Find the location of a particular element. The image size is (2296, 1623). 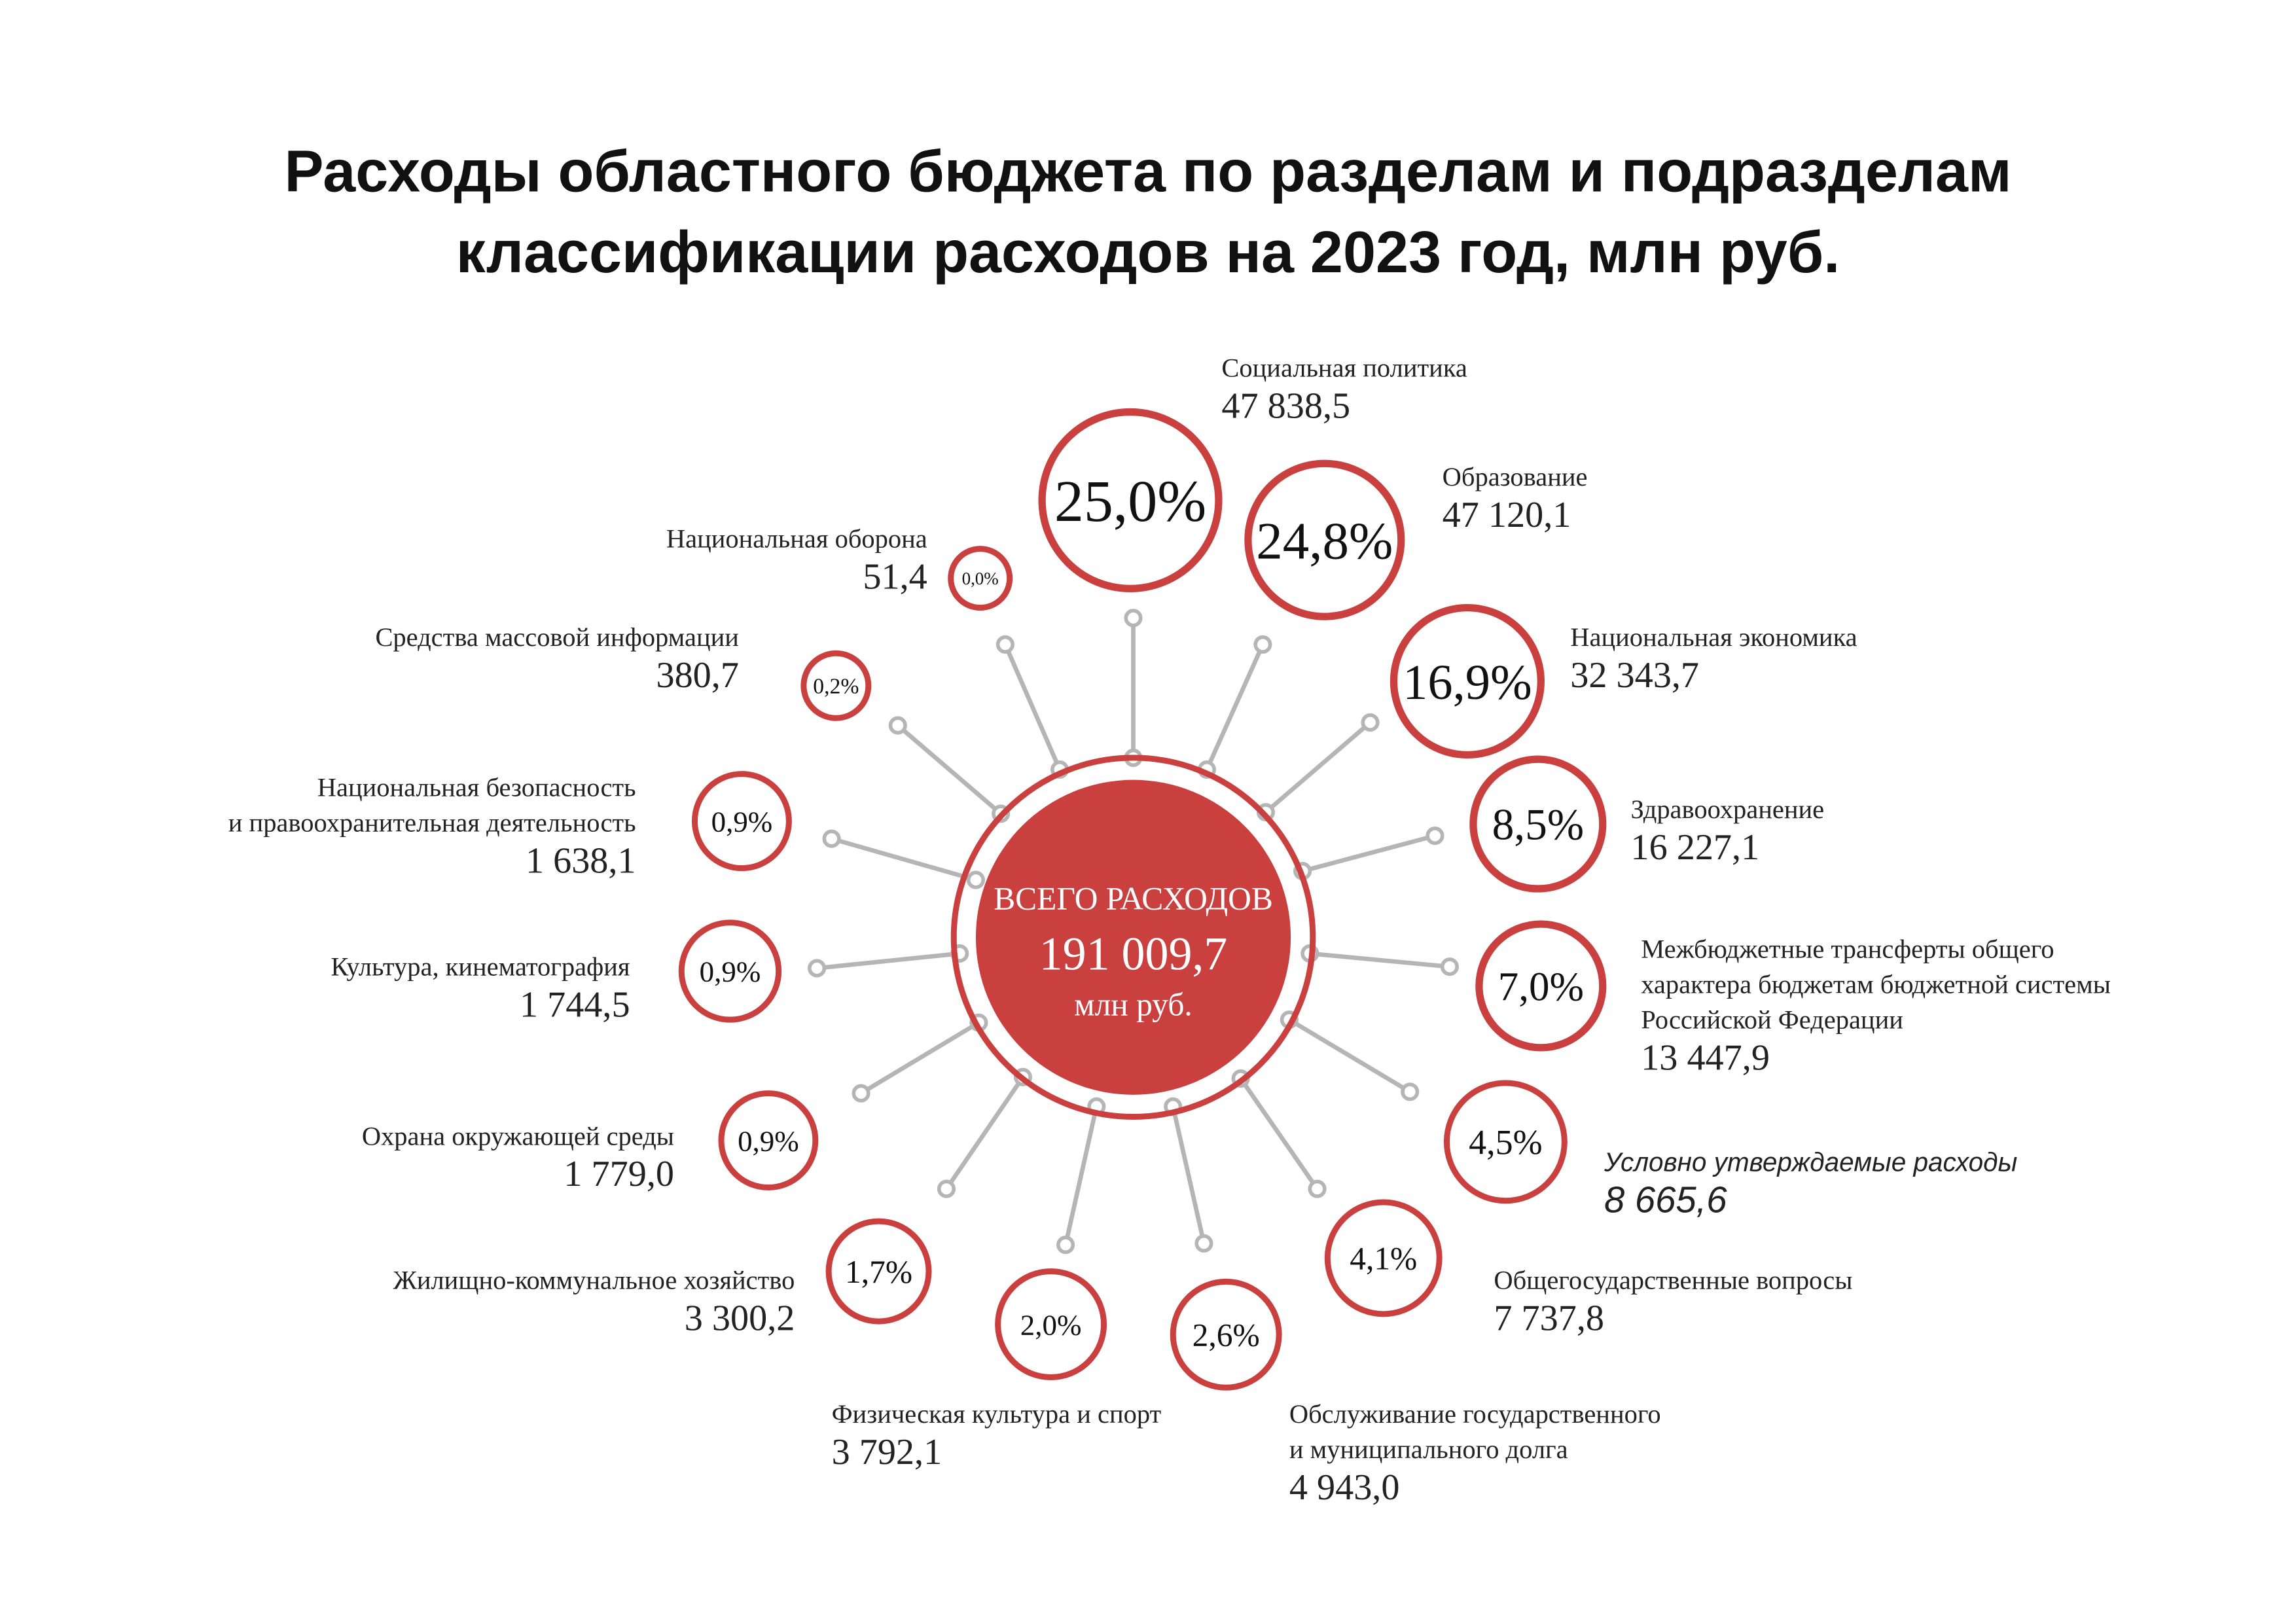

item-value: 1 744,5 is located at coordinates (575, 1005).